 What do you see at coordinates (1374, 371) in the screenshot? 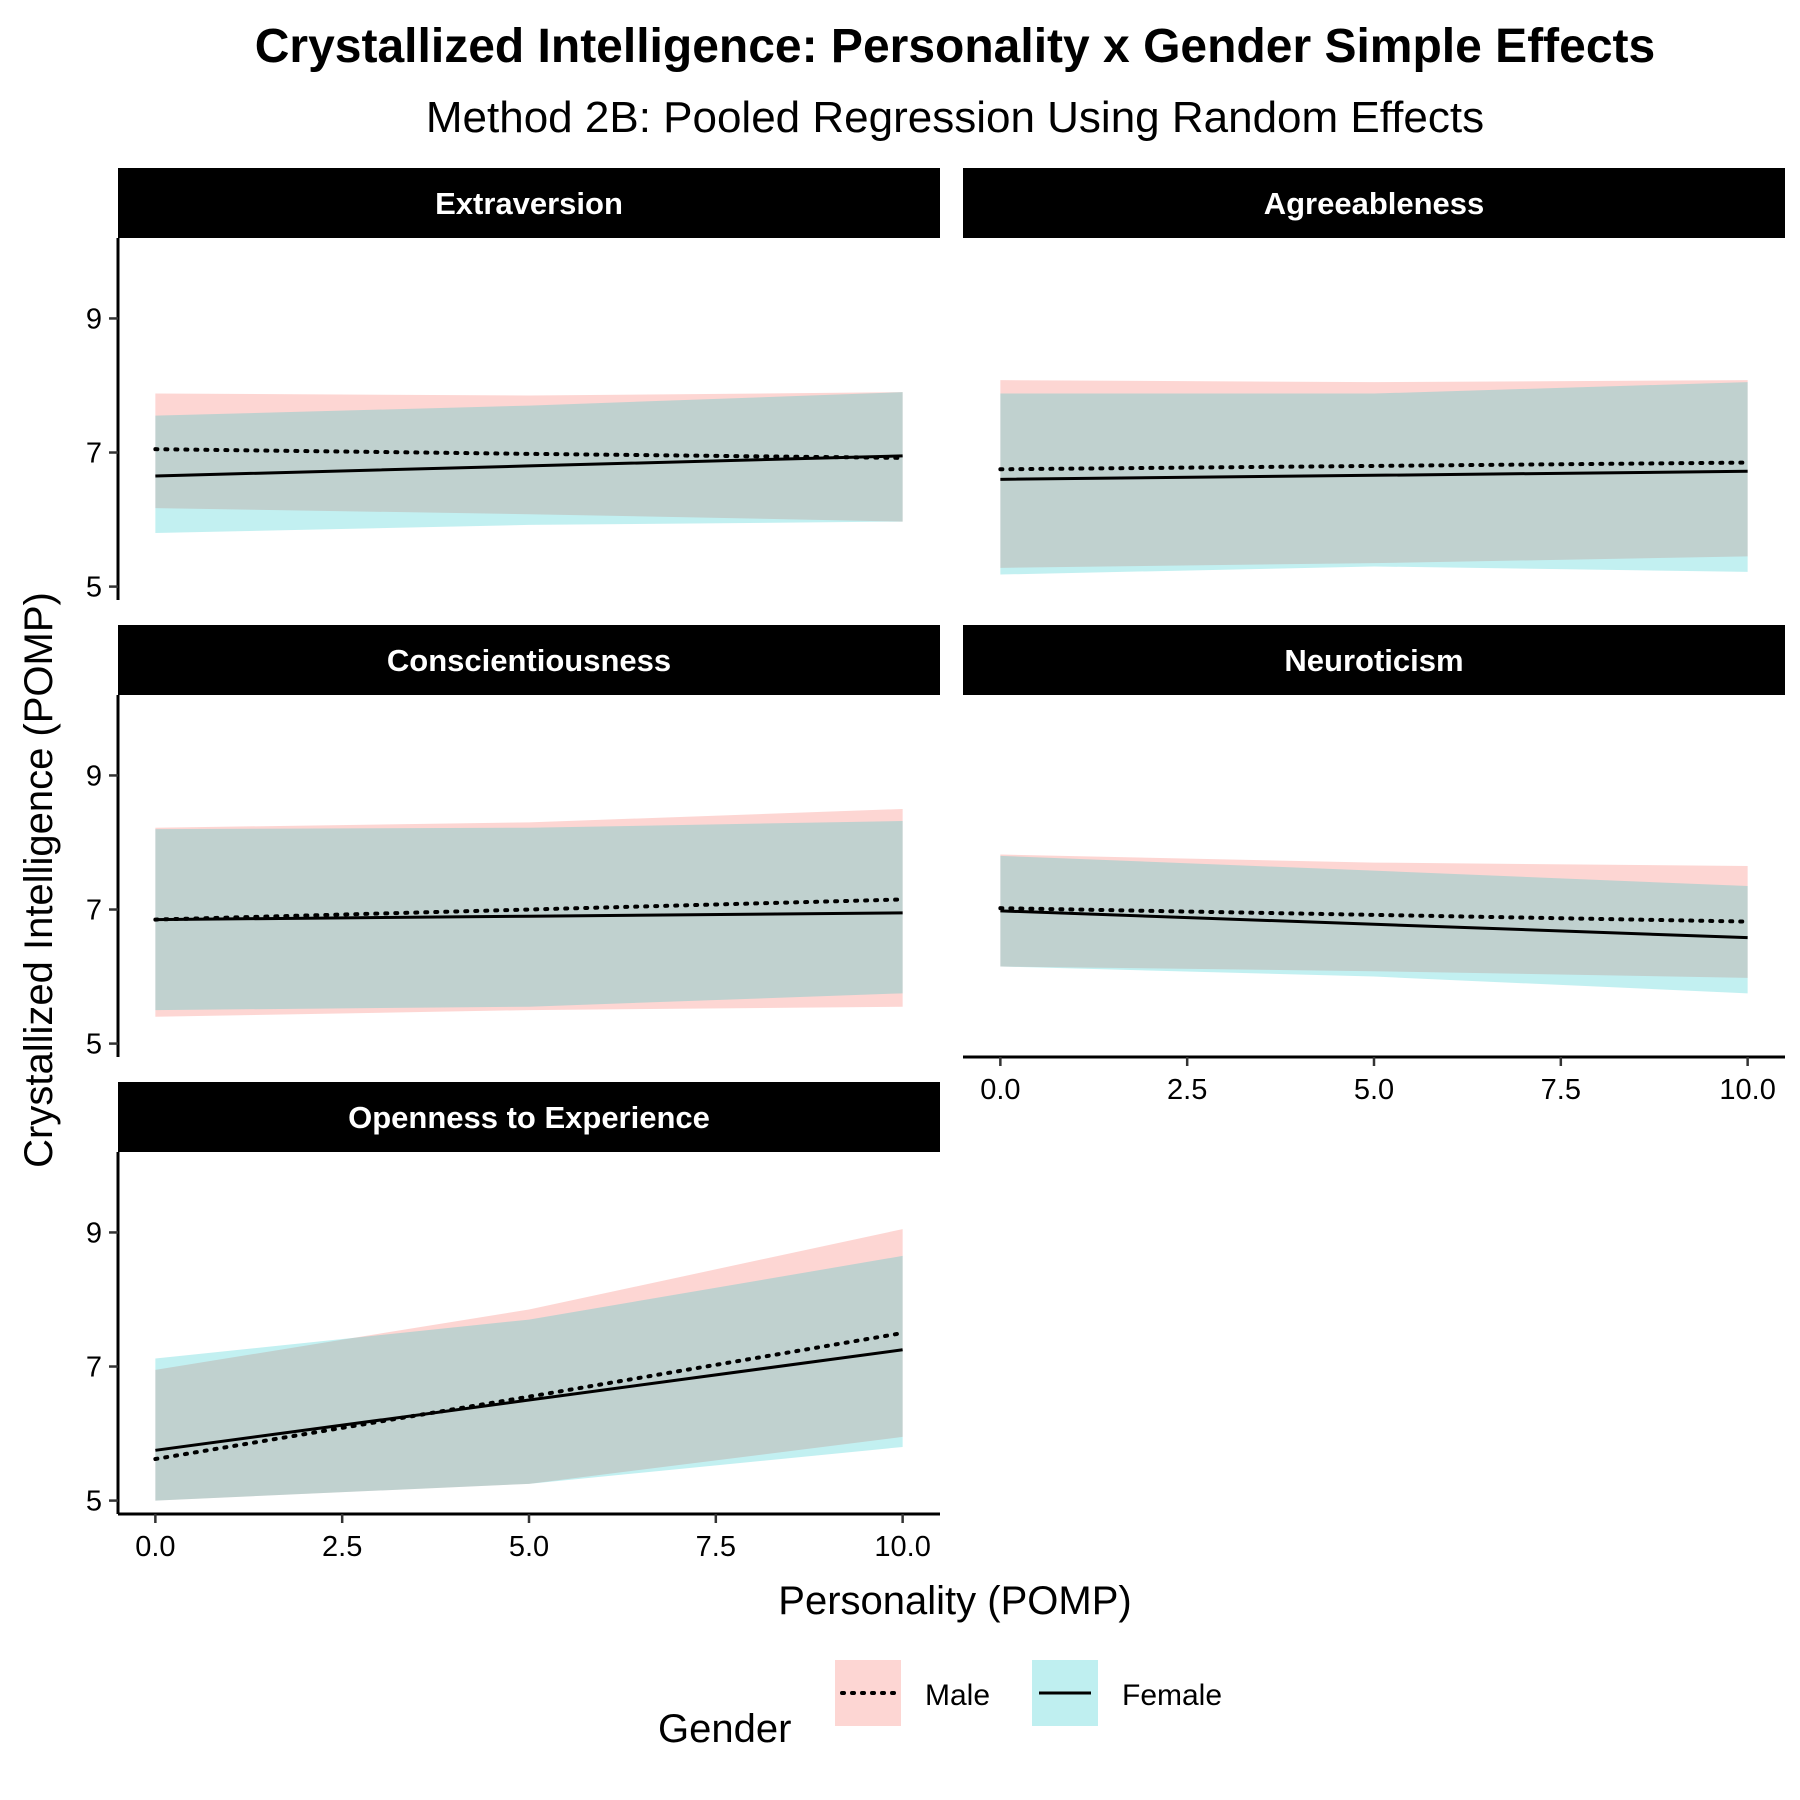
I see `panel-agreeableness: Agreeableness` at bounding box center [1374, 371].